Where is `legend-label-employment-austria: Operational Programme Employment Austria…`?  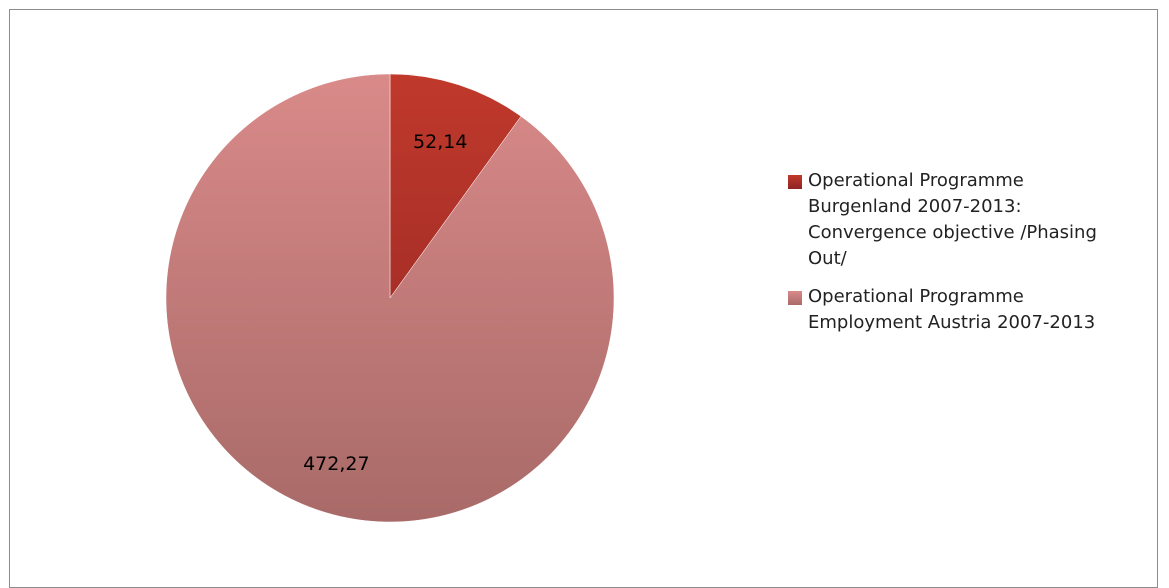 legend-label-employment-austria: Operational Programme Employment Austria… is located at coordinates (952, 309).